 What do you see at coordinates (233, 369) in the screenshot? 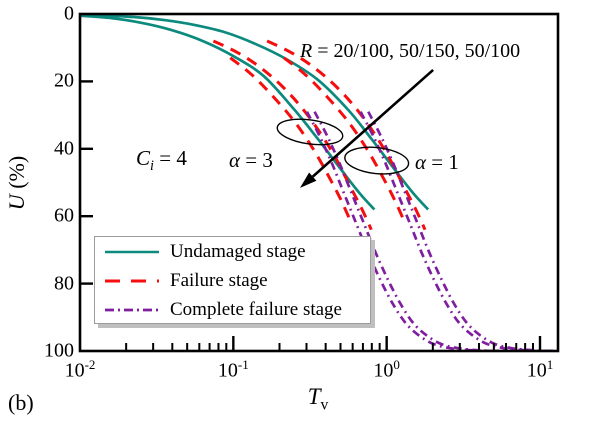
I see `x-tick-label: 10⁻¹` at bounding box center [233, 369].